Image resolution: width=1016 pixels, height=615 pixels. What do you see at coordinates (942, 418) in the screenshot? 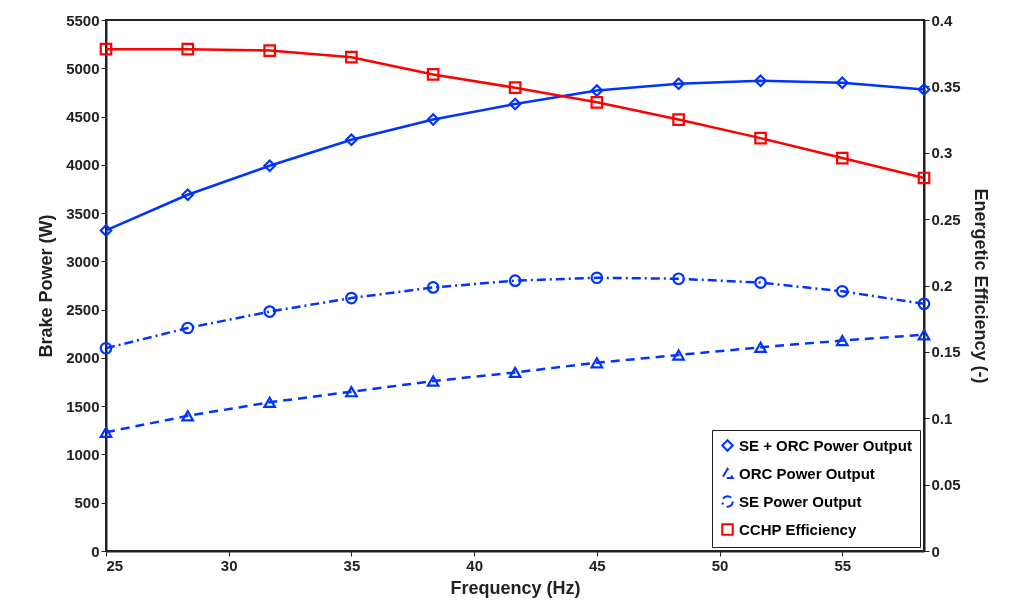
I see `y2-tick-label: 0.1` at bounding box center [942, 418].